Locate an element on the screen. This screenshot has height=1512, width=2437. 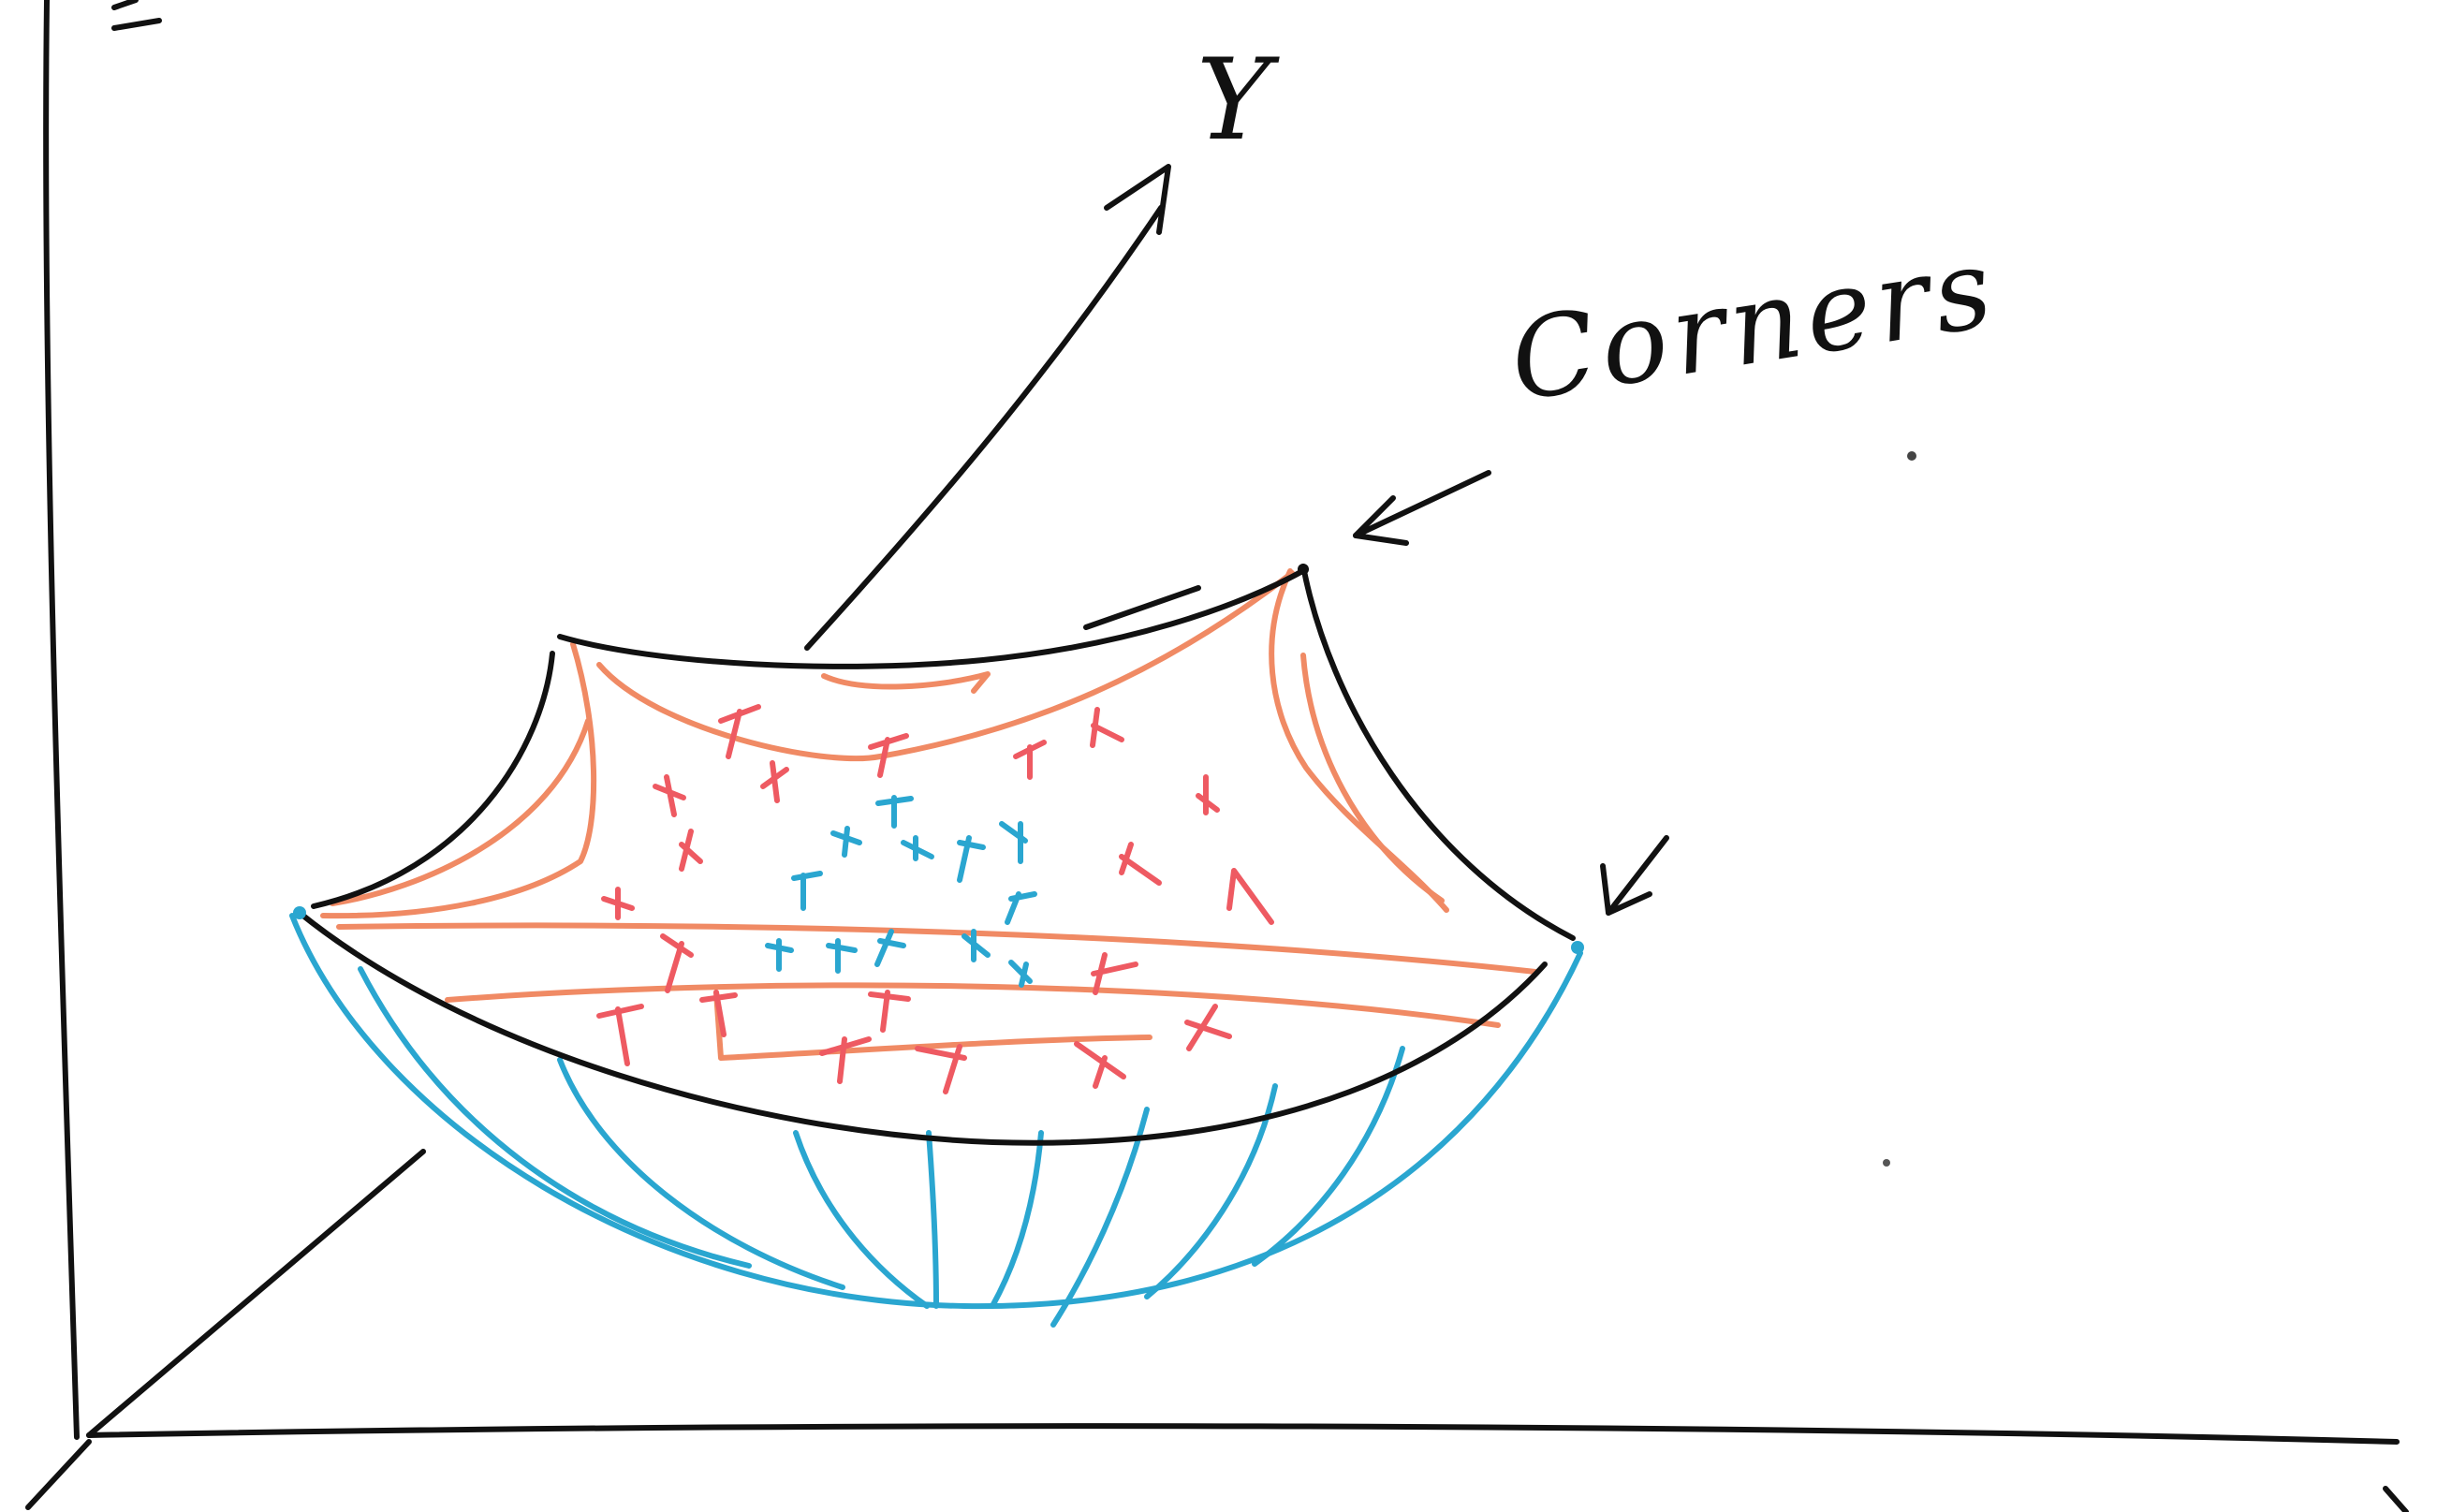
inner-marks is located at coordinates (901, 891).